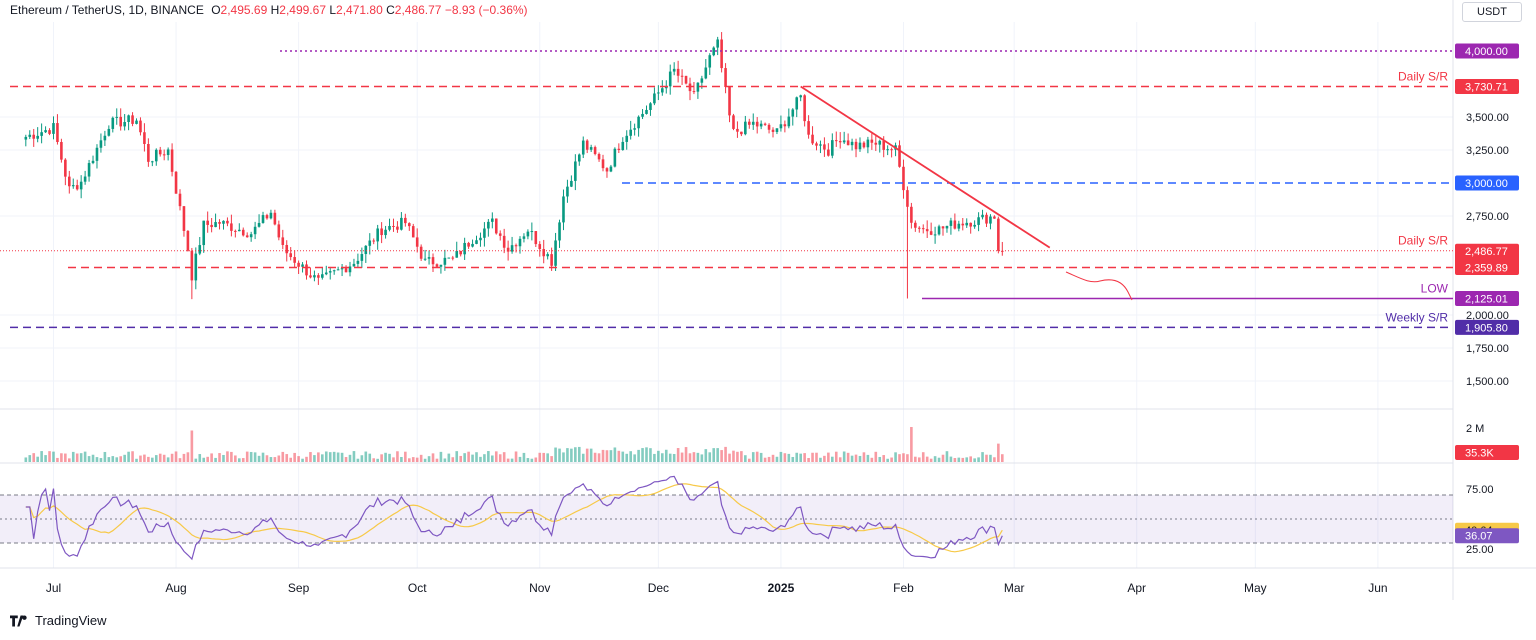  I want to click on time-axis-label: May, so click(1255, 588).